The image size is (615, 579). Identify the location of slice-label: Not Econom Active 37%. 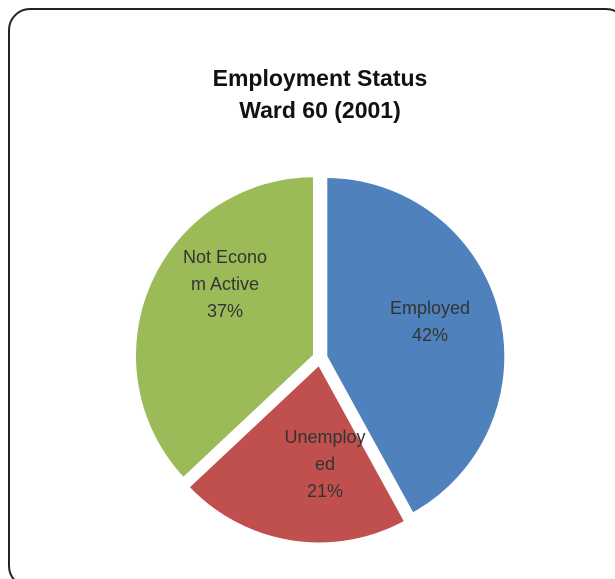
(225, 284).